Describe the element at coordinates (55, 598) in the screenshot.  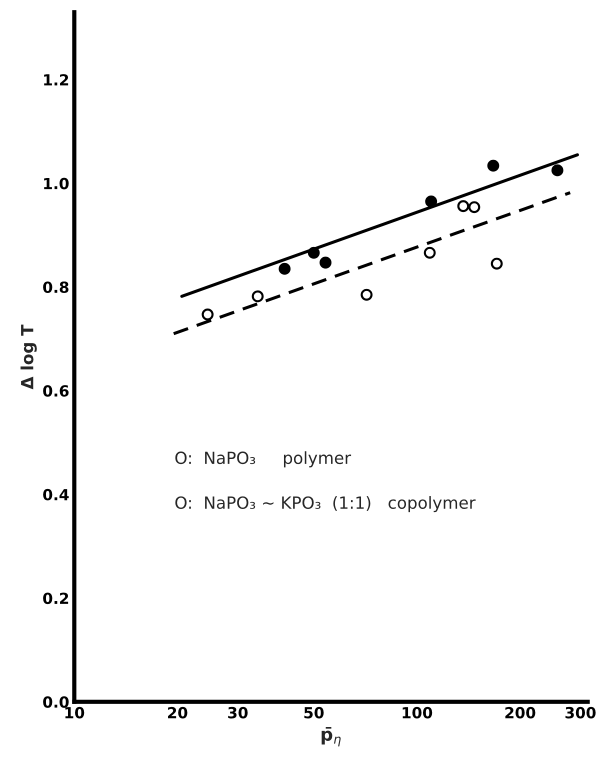
I see `y-tick-label: 0.2` at that location.